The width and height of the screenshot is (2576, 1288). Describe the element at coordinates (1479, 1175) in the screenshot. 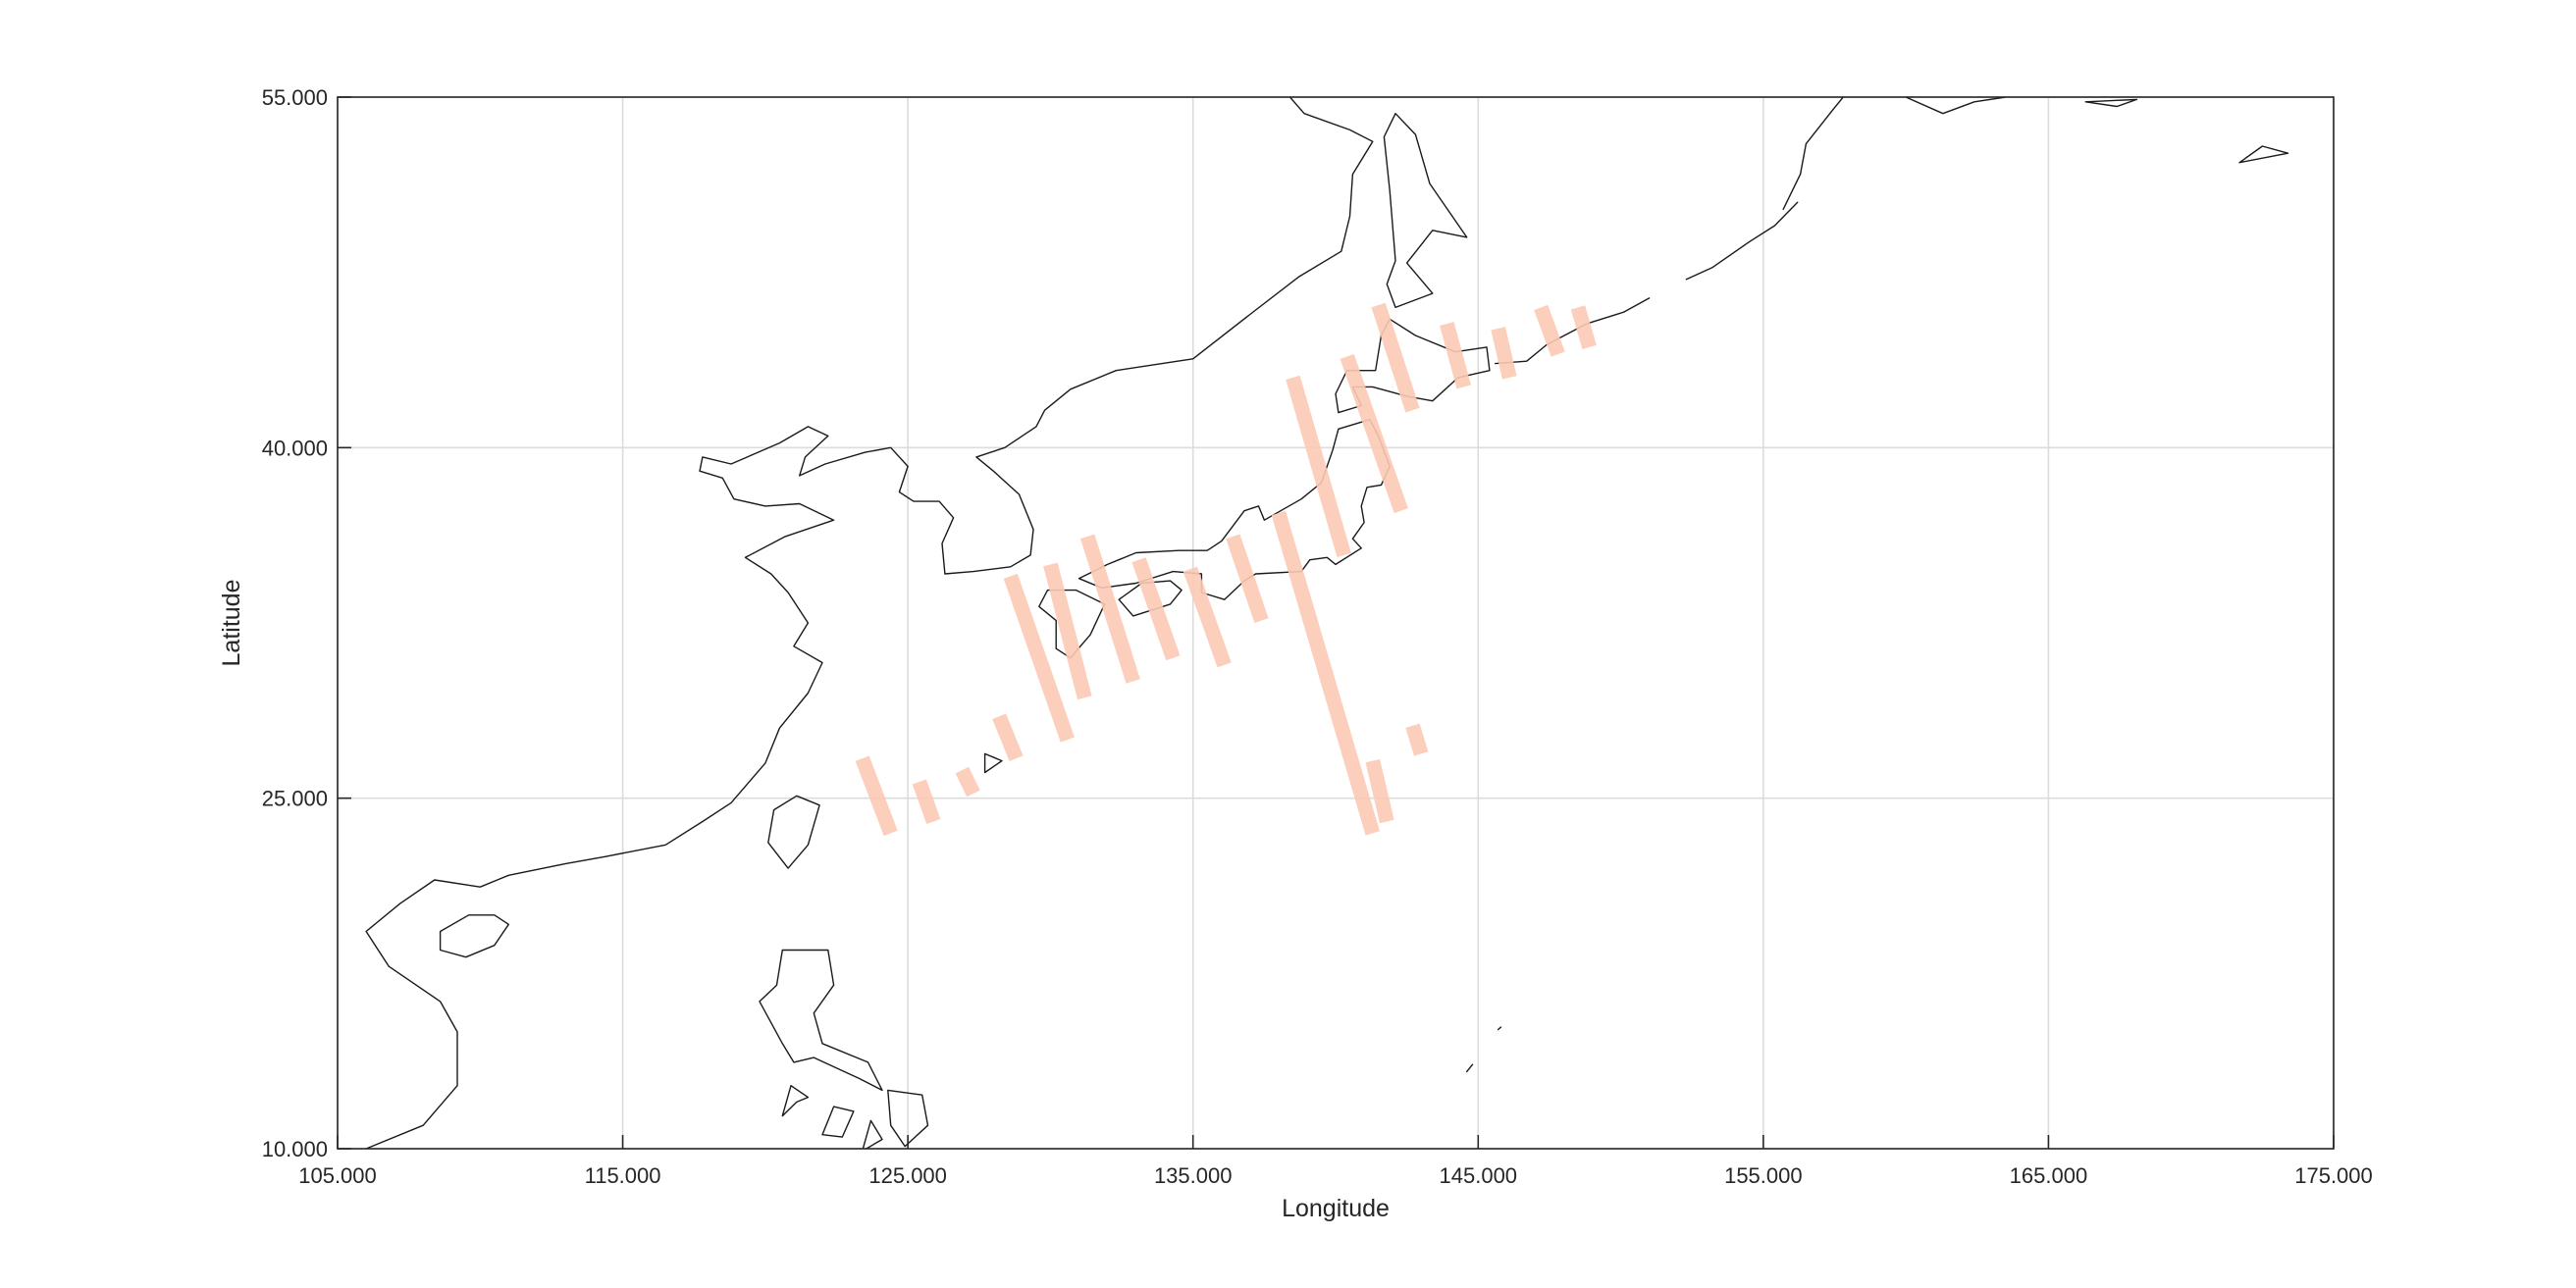

I see `x-tick-label: 145.000` at that location.